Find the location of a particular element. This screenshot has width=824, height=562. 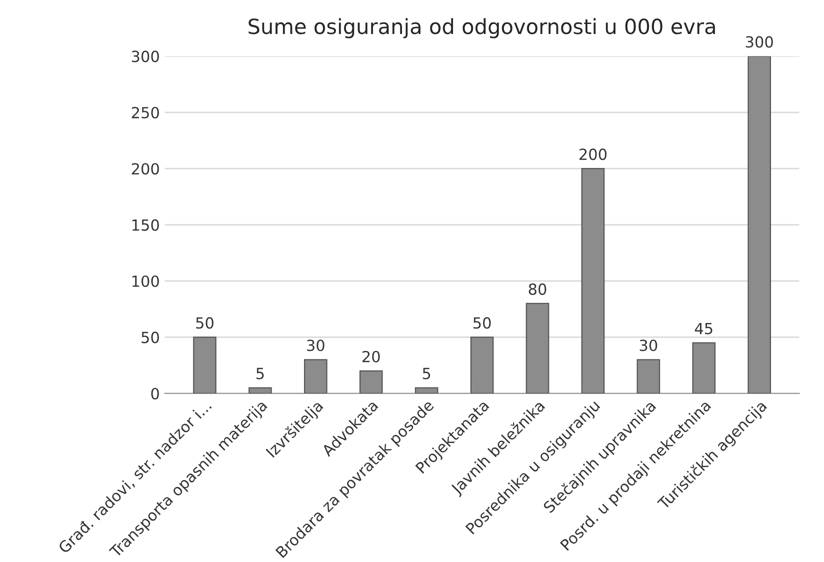

chart-title: Sume osiguranja od odgovornosti u 000 evra is located at coordinates (481, 28).